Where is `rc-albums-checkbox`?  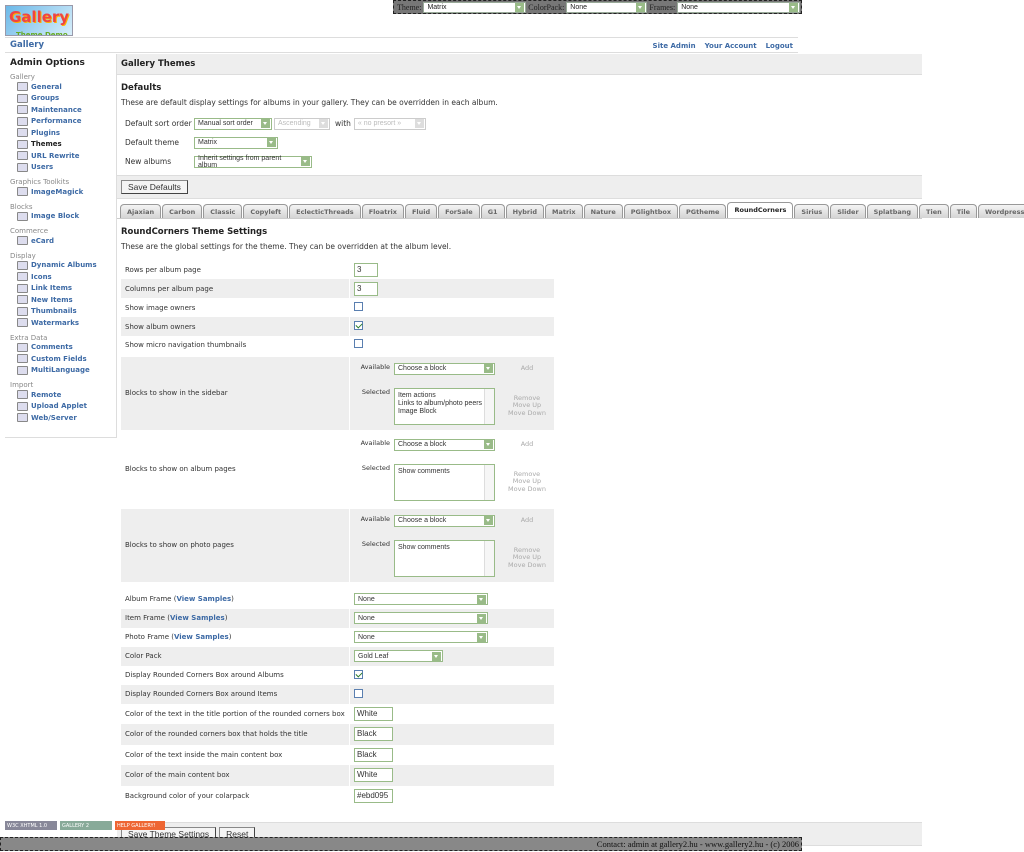 rc-albums-checkbox is located at coordinates (358, 674).